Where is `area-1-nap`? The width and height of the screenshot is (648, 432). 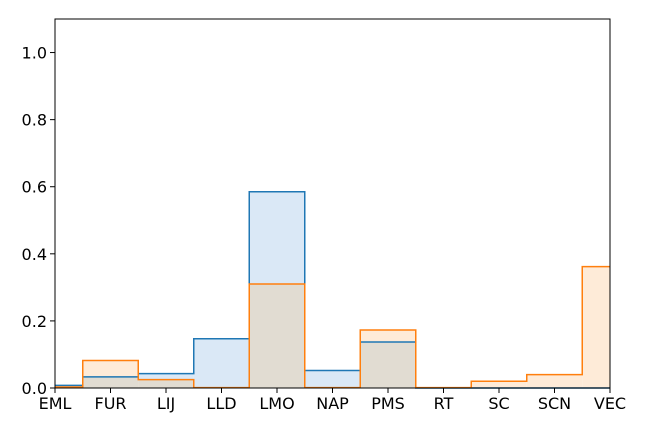
area-1-nap is located at coordinates (332, 379).